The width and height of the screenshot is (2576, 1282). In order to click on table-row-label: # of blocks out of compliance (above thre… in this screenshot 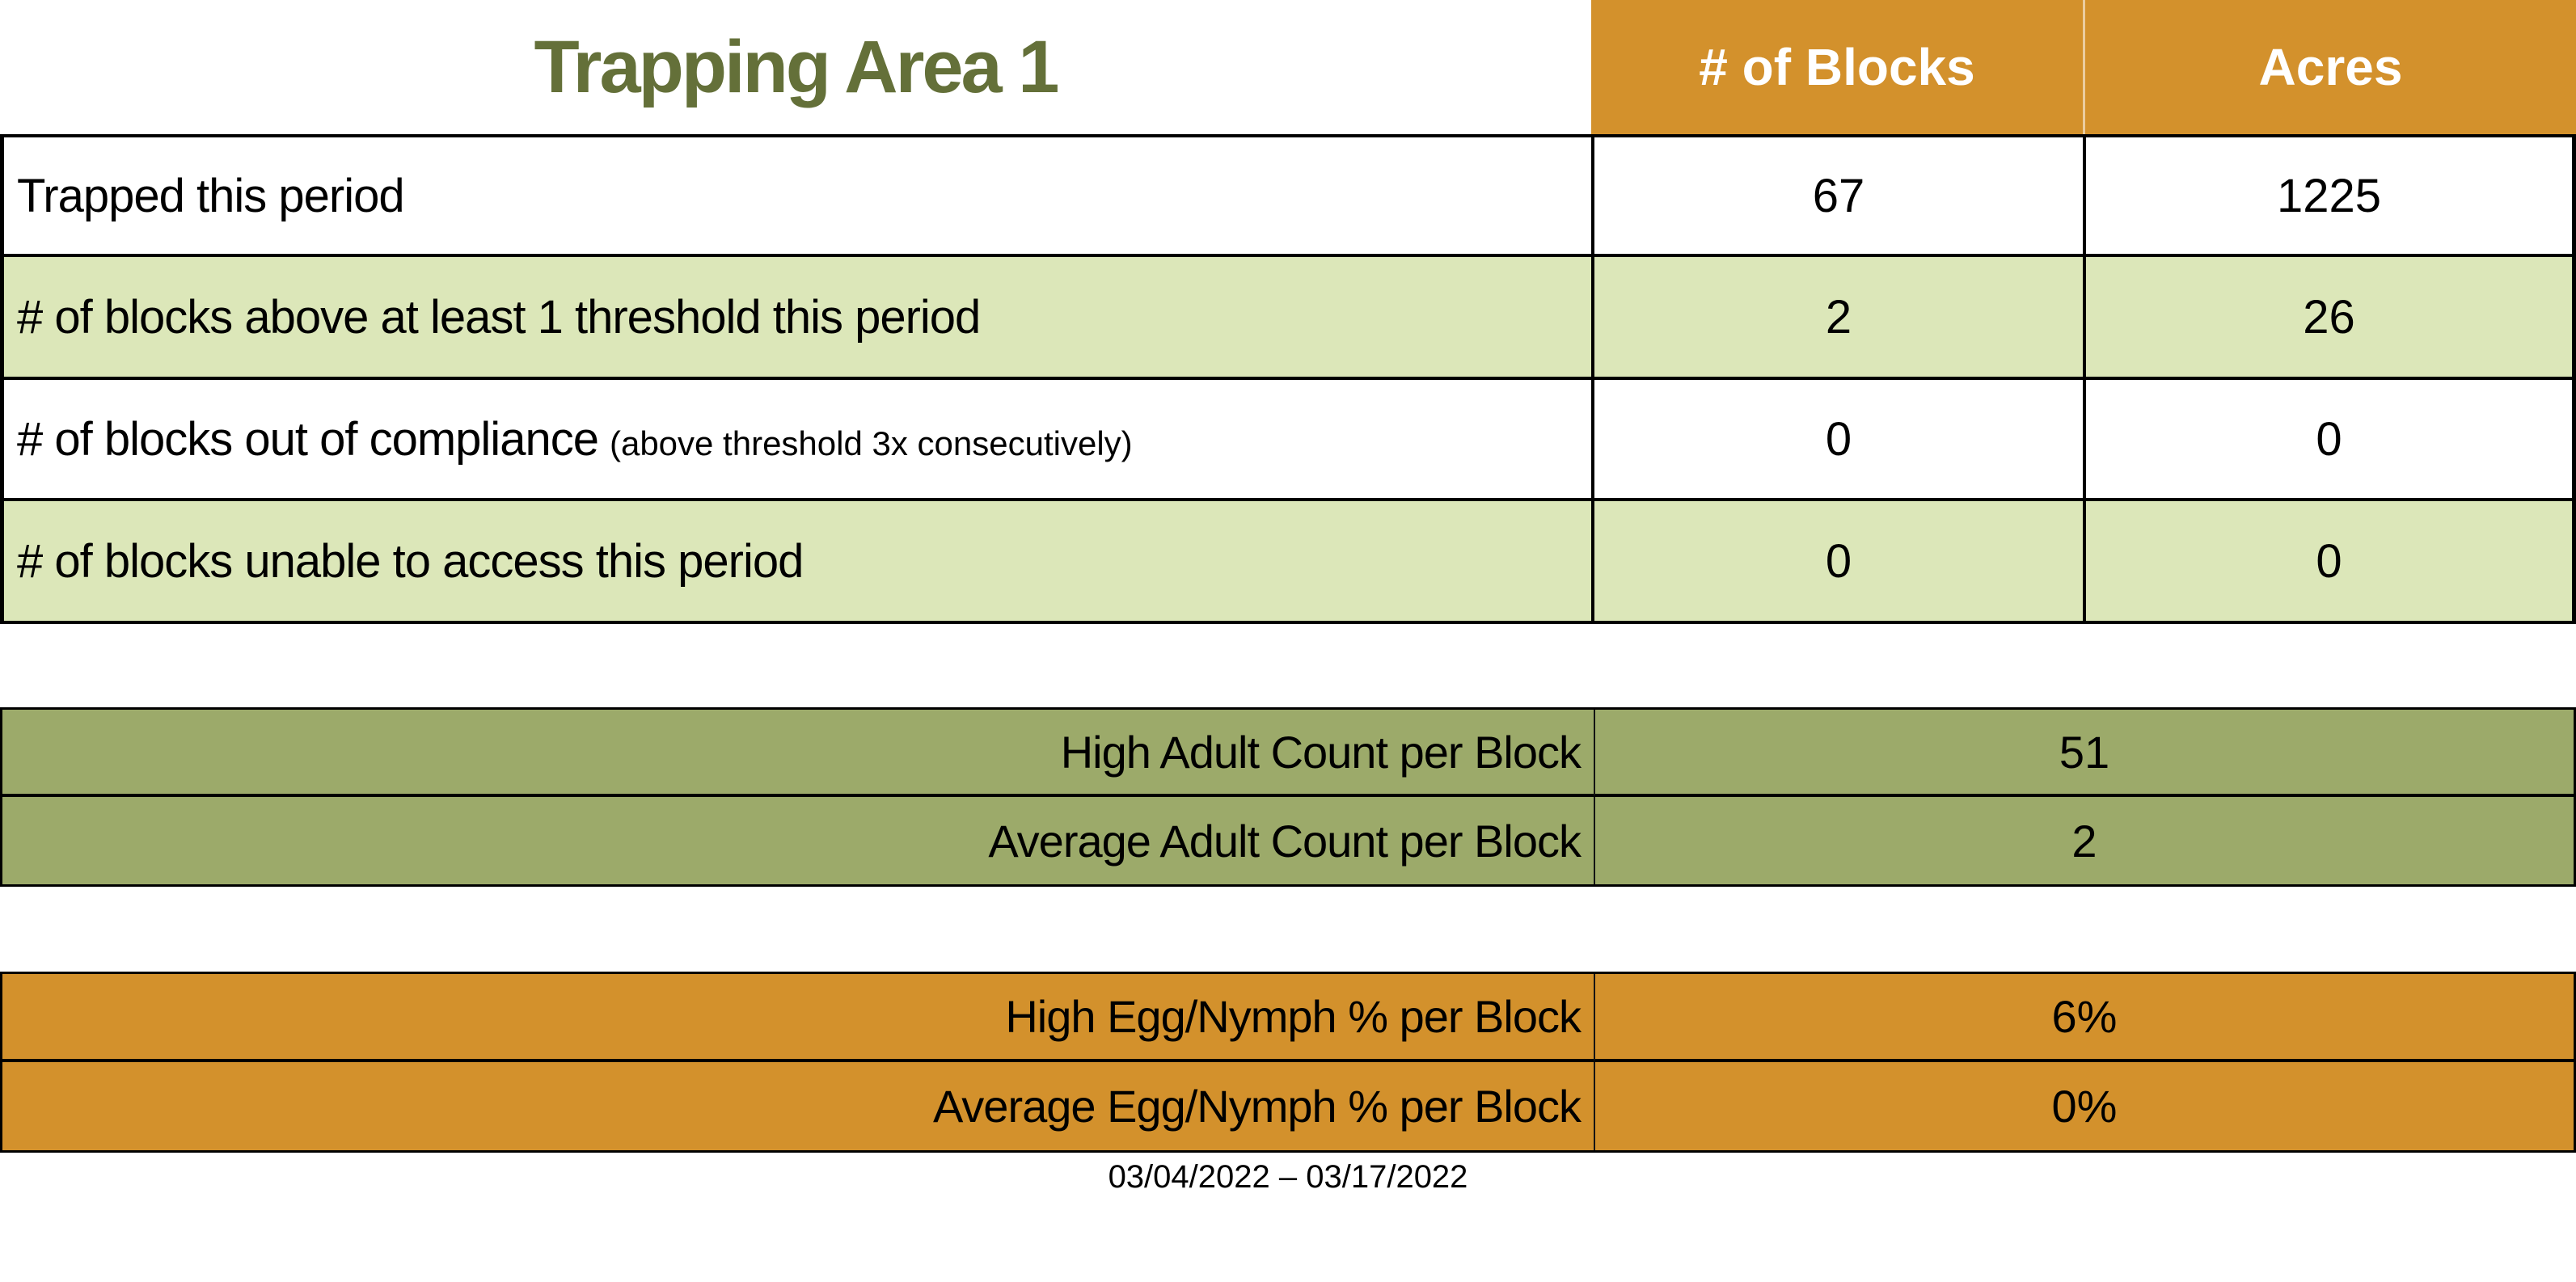, I will do `click(795, 440)`.